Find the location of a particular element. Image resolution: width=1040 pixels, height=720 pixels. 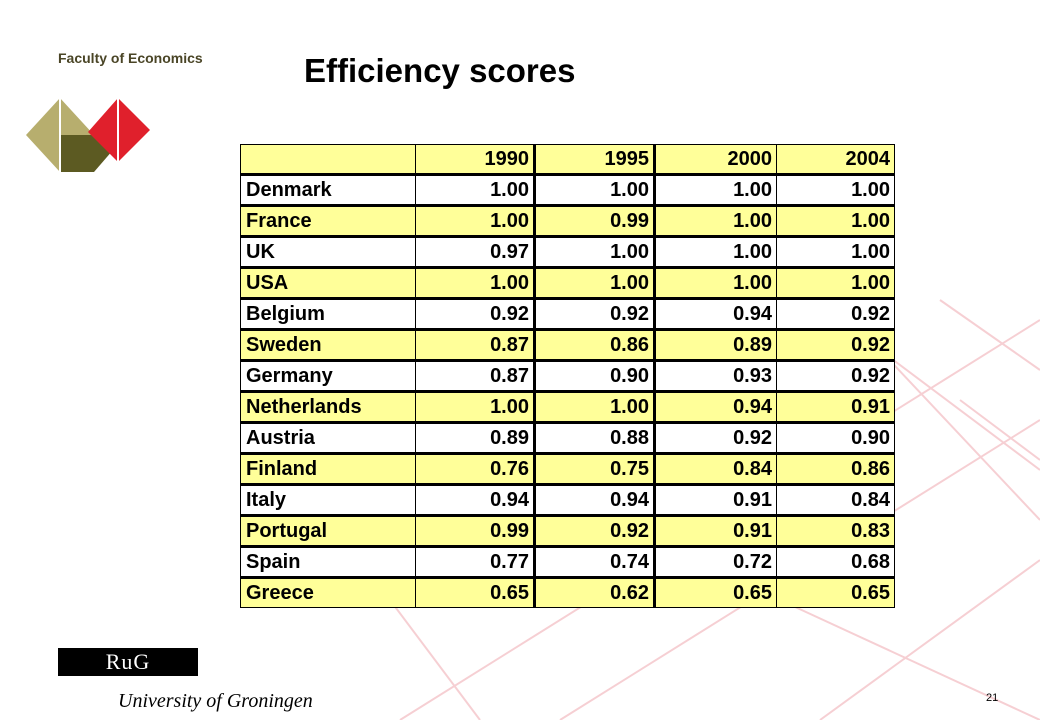

rug-logo: RuG is located at coordinates (128, 662).